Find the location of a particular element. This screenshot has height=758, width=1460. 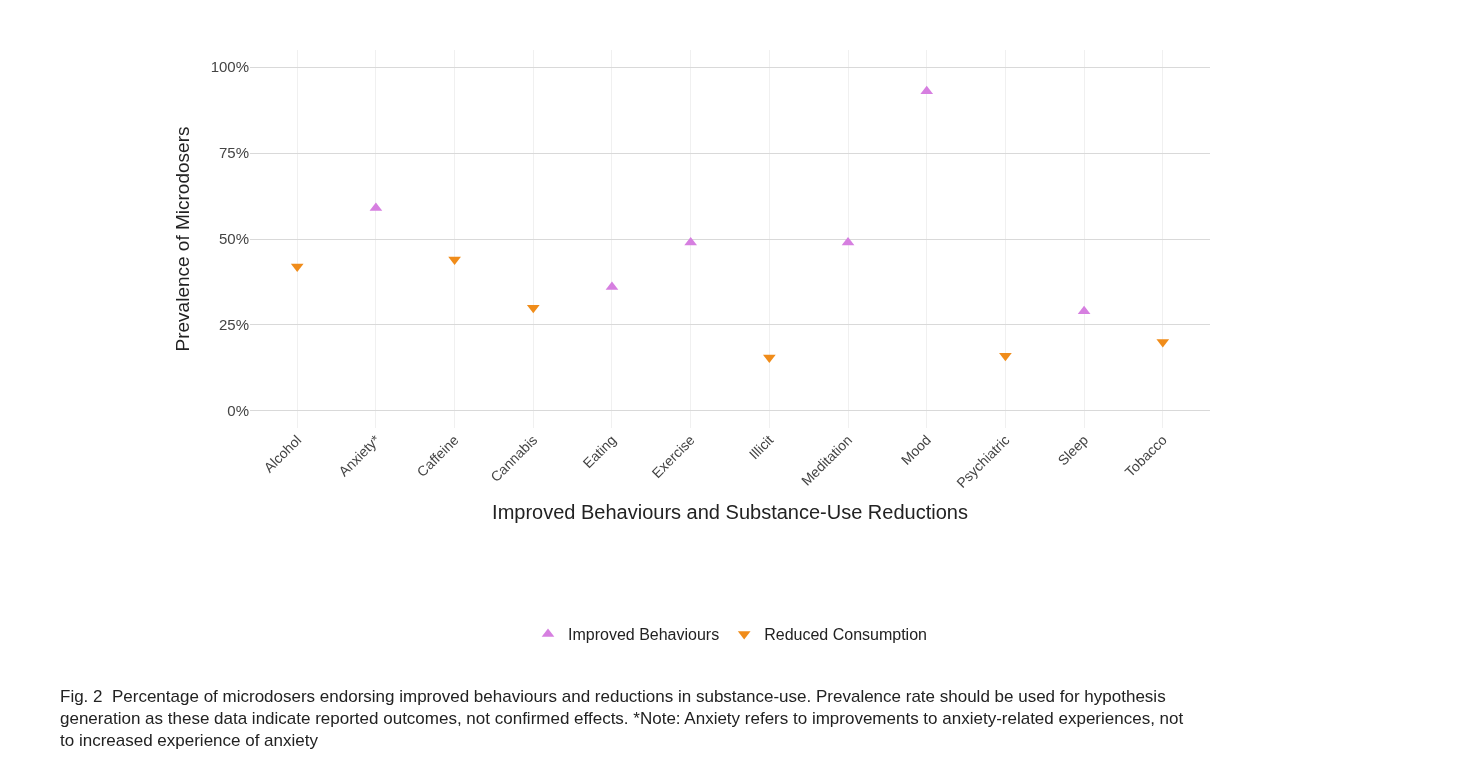

y-tick-label: 75% is located at coordinates (233, 153).